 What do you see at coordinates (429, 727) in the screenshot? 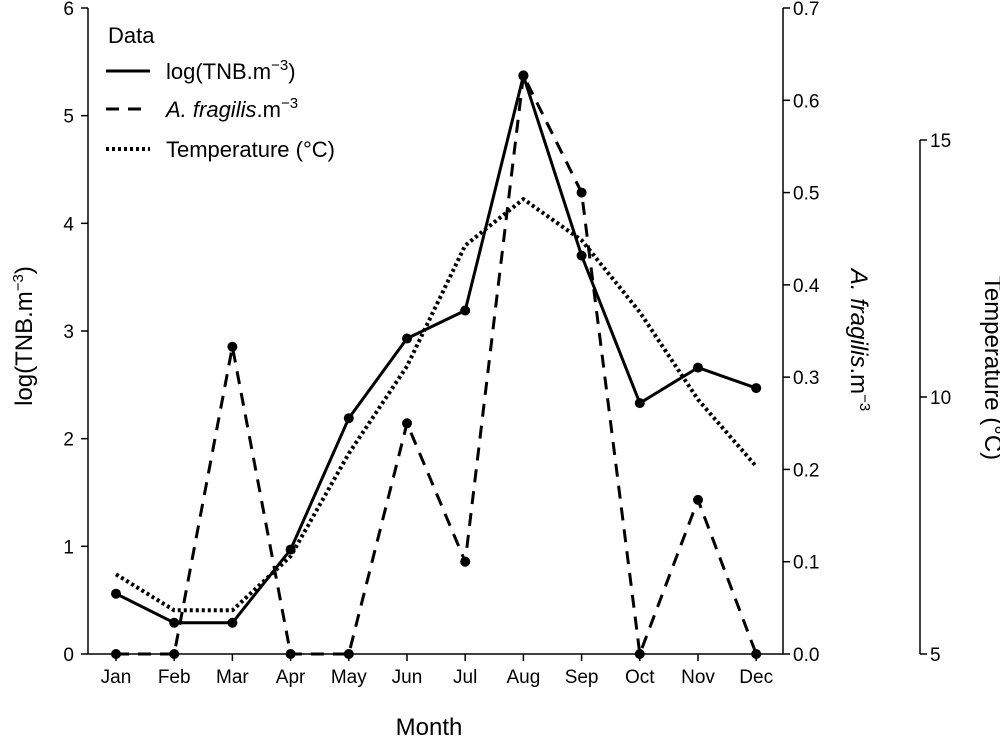
I see `x-axis-title: Month` at bounding box center [429, 727].